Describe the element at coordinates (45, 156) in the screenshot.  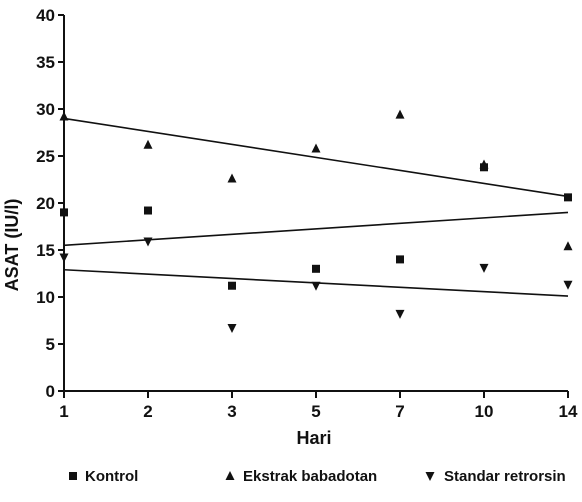
I see `y-tick-label: 25` at that location.